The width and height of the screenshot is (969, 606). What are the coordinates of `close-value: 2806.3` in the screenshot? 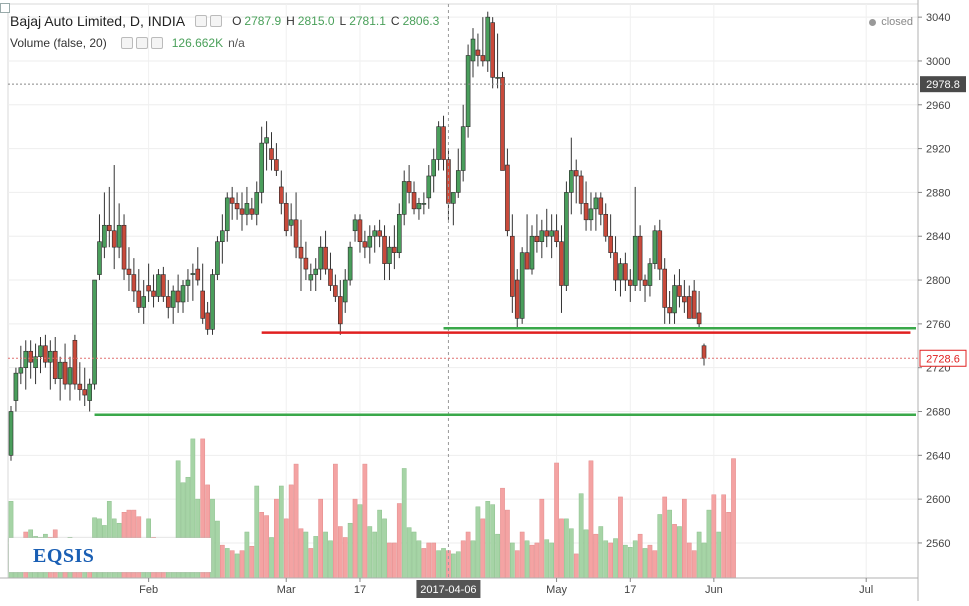 It's located at (421, 21).